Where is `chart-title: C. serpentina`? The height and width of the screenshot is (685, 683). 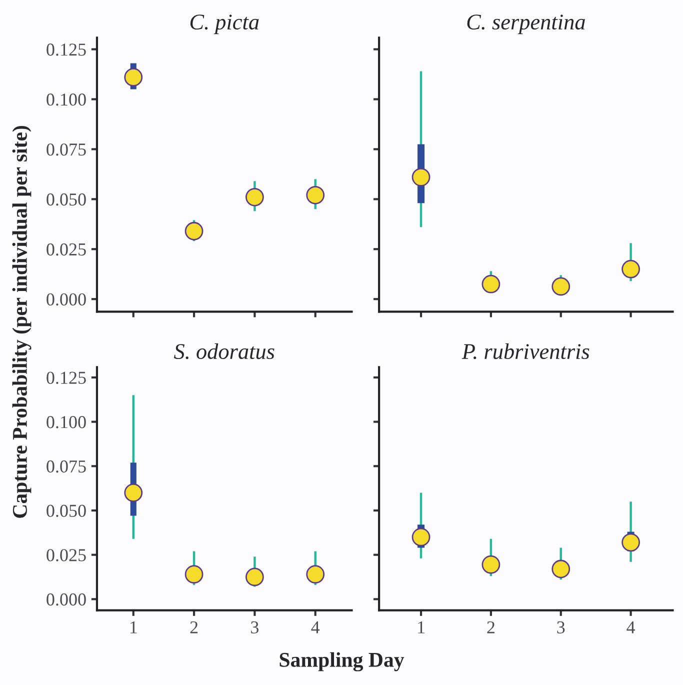 chart-title: C. serpentina is located at coordinates (526, 24).